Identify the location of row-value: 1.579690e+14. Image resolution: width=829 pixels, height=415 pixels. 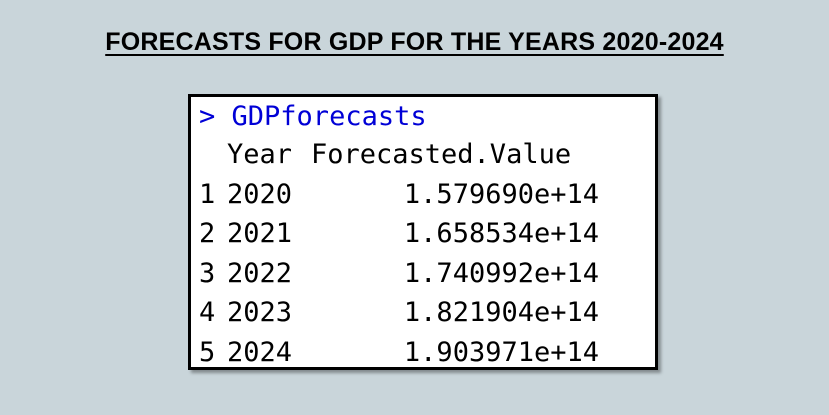
(501, 194).